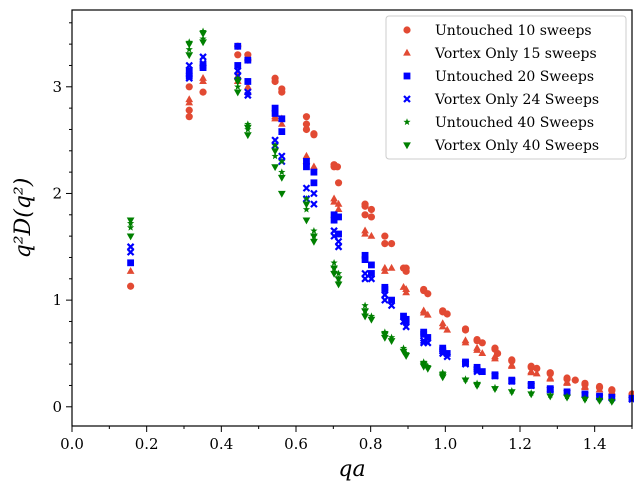 This screenshot has height=487, width=634. I want to click on legend-label: Untouched 20 Sweeps, so click(514, 77).